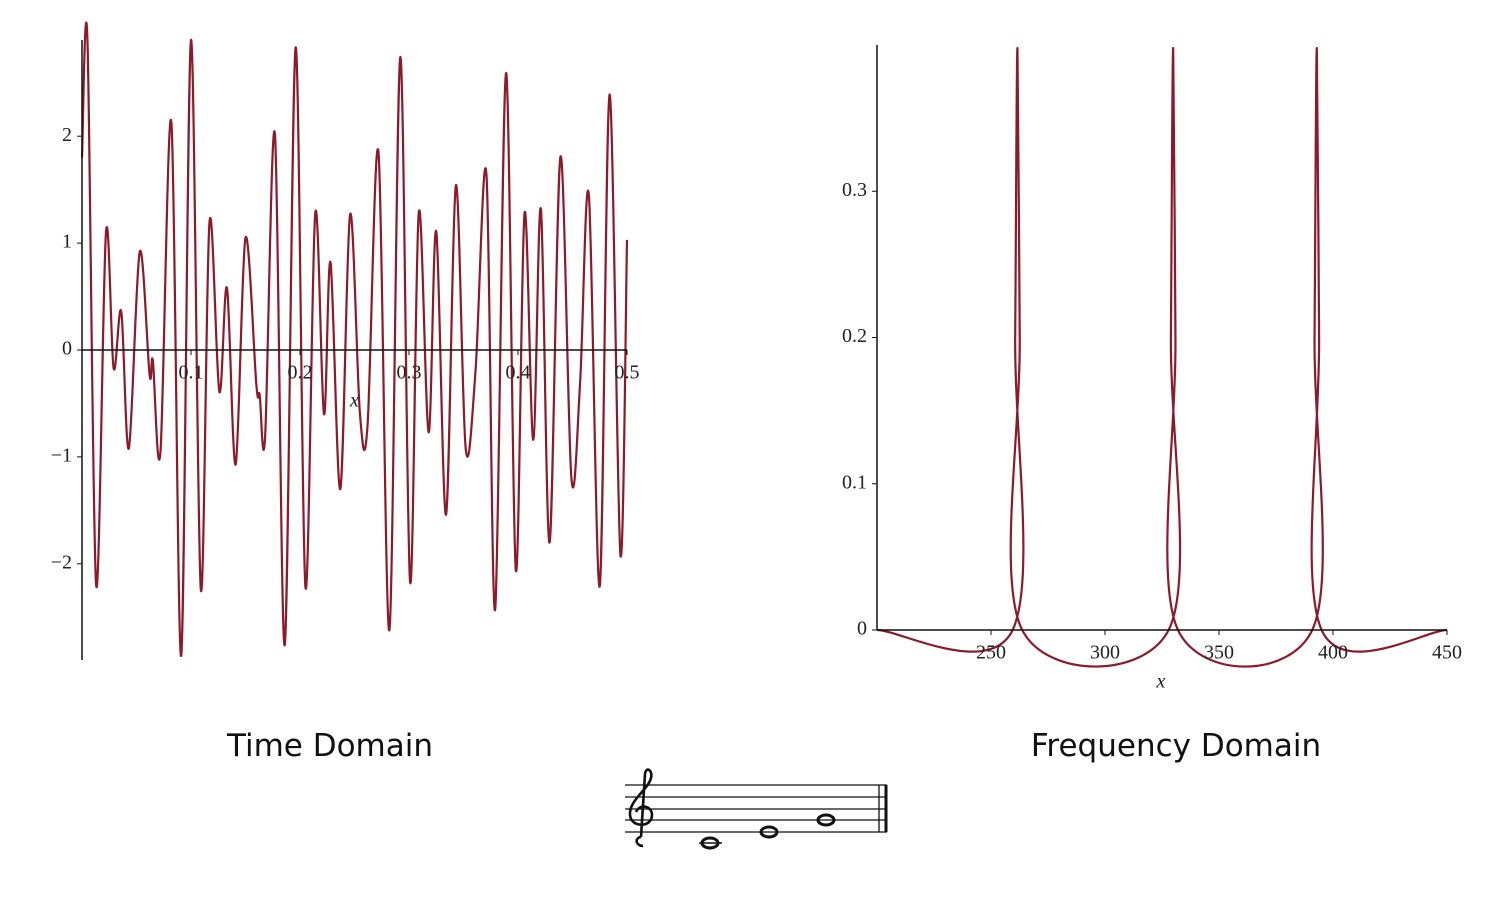 This screenshot has width=1506, height=912. Describe the element at coordinates (854, 336) in the screenshot. I see `y-tick-label: 0.2` at that location.